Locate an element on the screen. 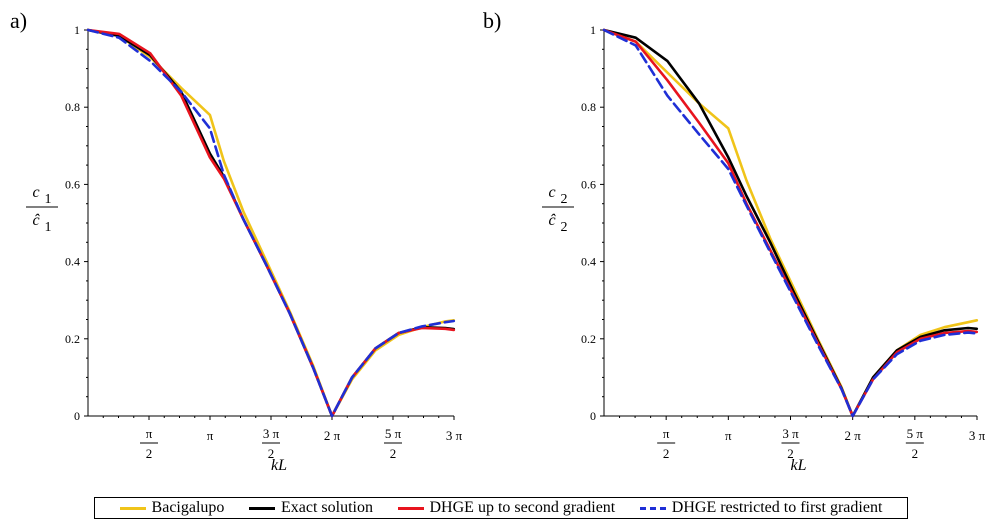 Image resolution: width=986 pixels, height=522 pixels. panel-2-ylabel-den: ĉ is located at coordinates (552, 220).